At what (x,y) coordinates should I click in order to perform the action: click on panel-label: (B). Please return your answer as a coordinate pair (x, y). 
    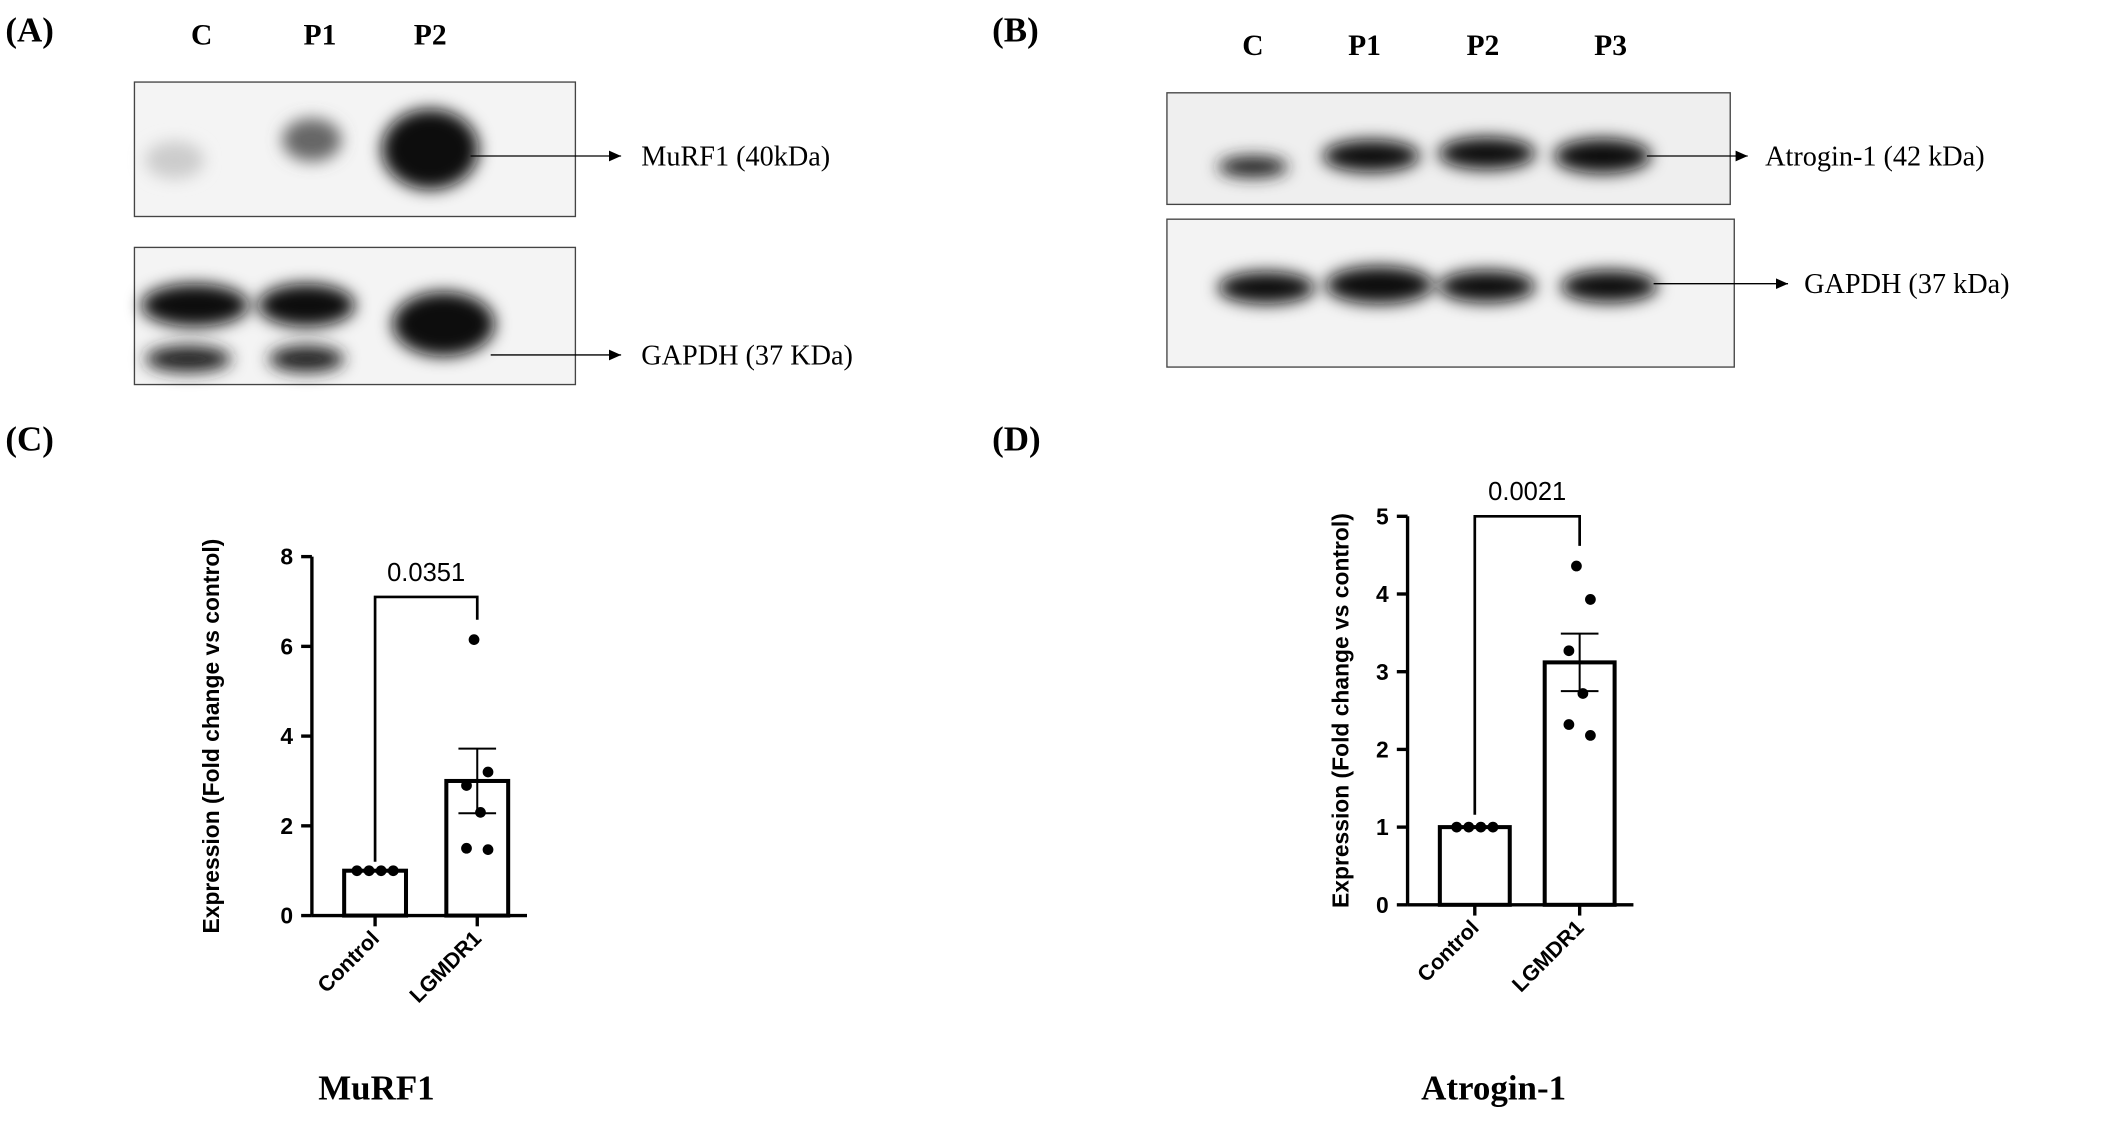
    Looking at the image, I should click on (1015, 30).